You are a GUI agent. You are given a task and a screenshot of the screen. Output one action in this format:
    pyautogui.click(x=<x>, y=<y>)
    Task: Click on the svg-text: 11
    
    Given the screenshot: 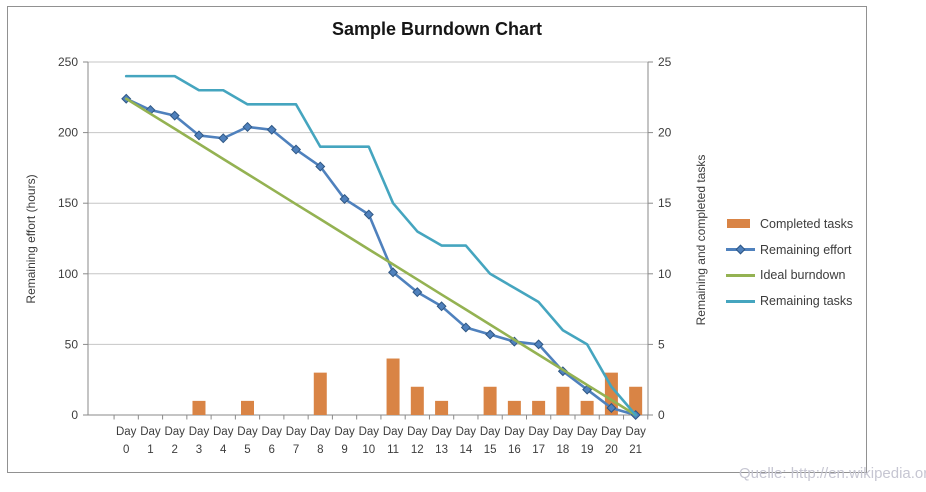 What is the action you would take?
    pyautogui.click(x=393, y=450)
    